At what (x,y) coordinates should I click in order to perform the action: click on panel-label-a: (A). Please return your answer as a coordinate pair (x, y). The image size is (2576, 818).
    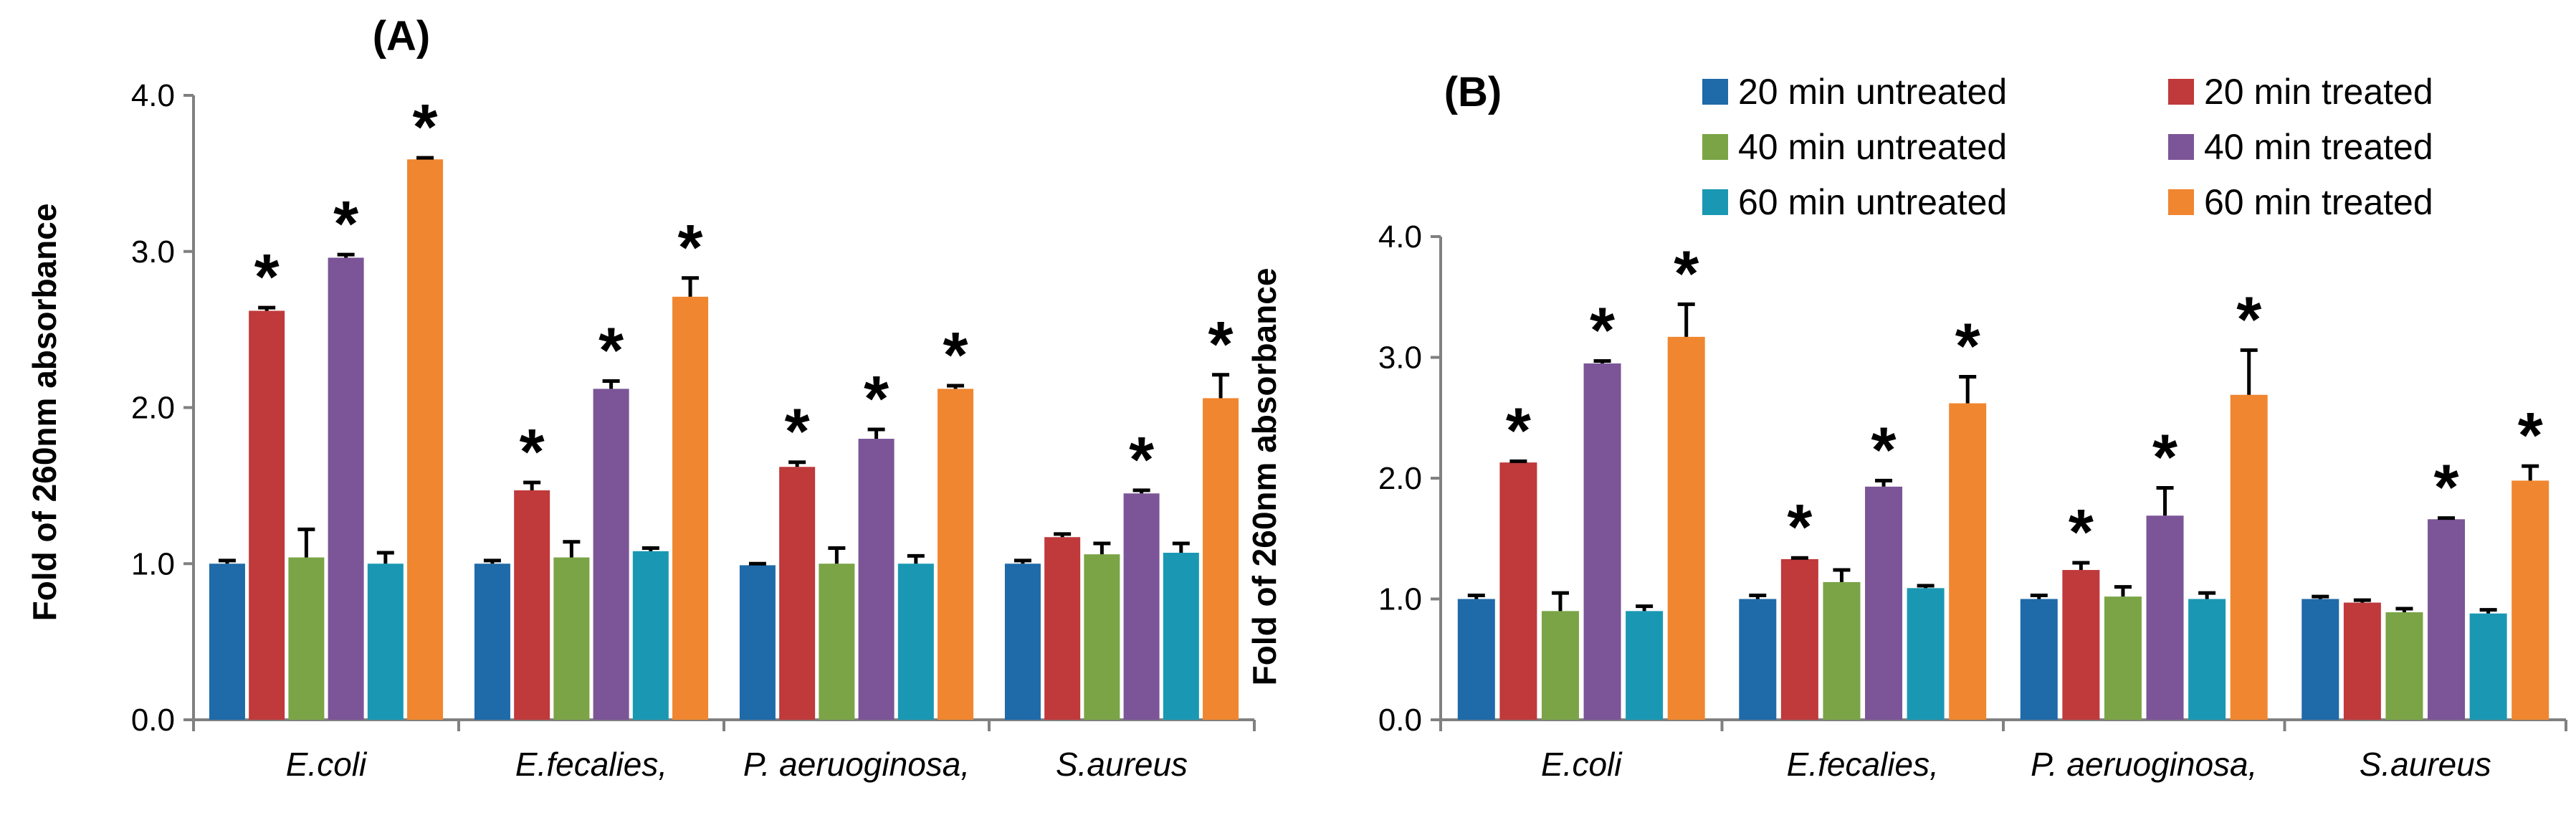
    Looking at the image, I should click on (402, 36).